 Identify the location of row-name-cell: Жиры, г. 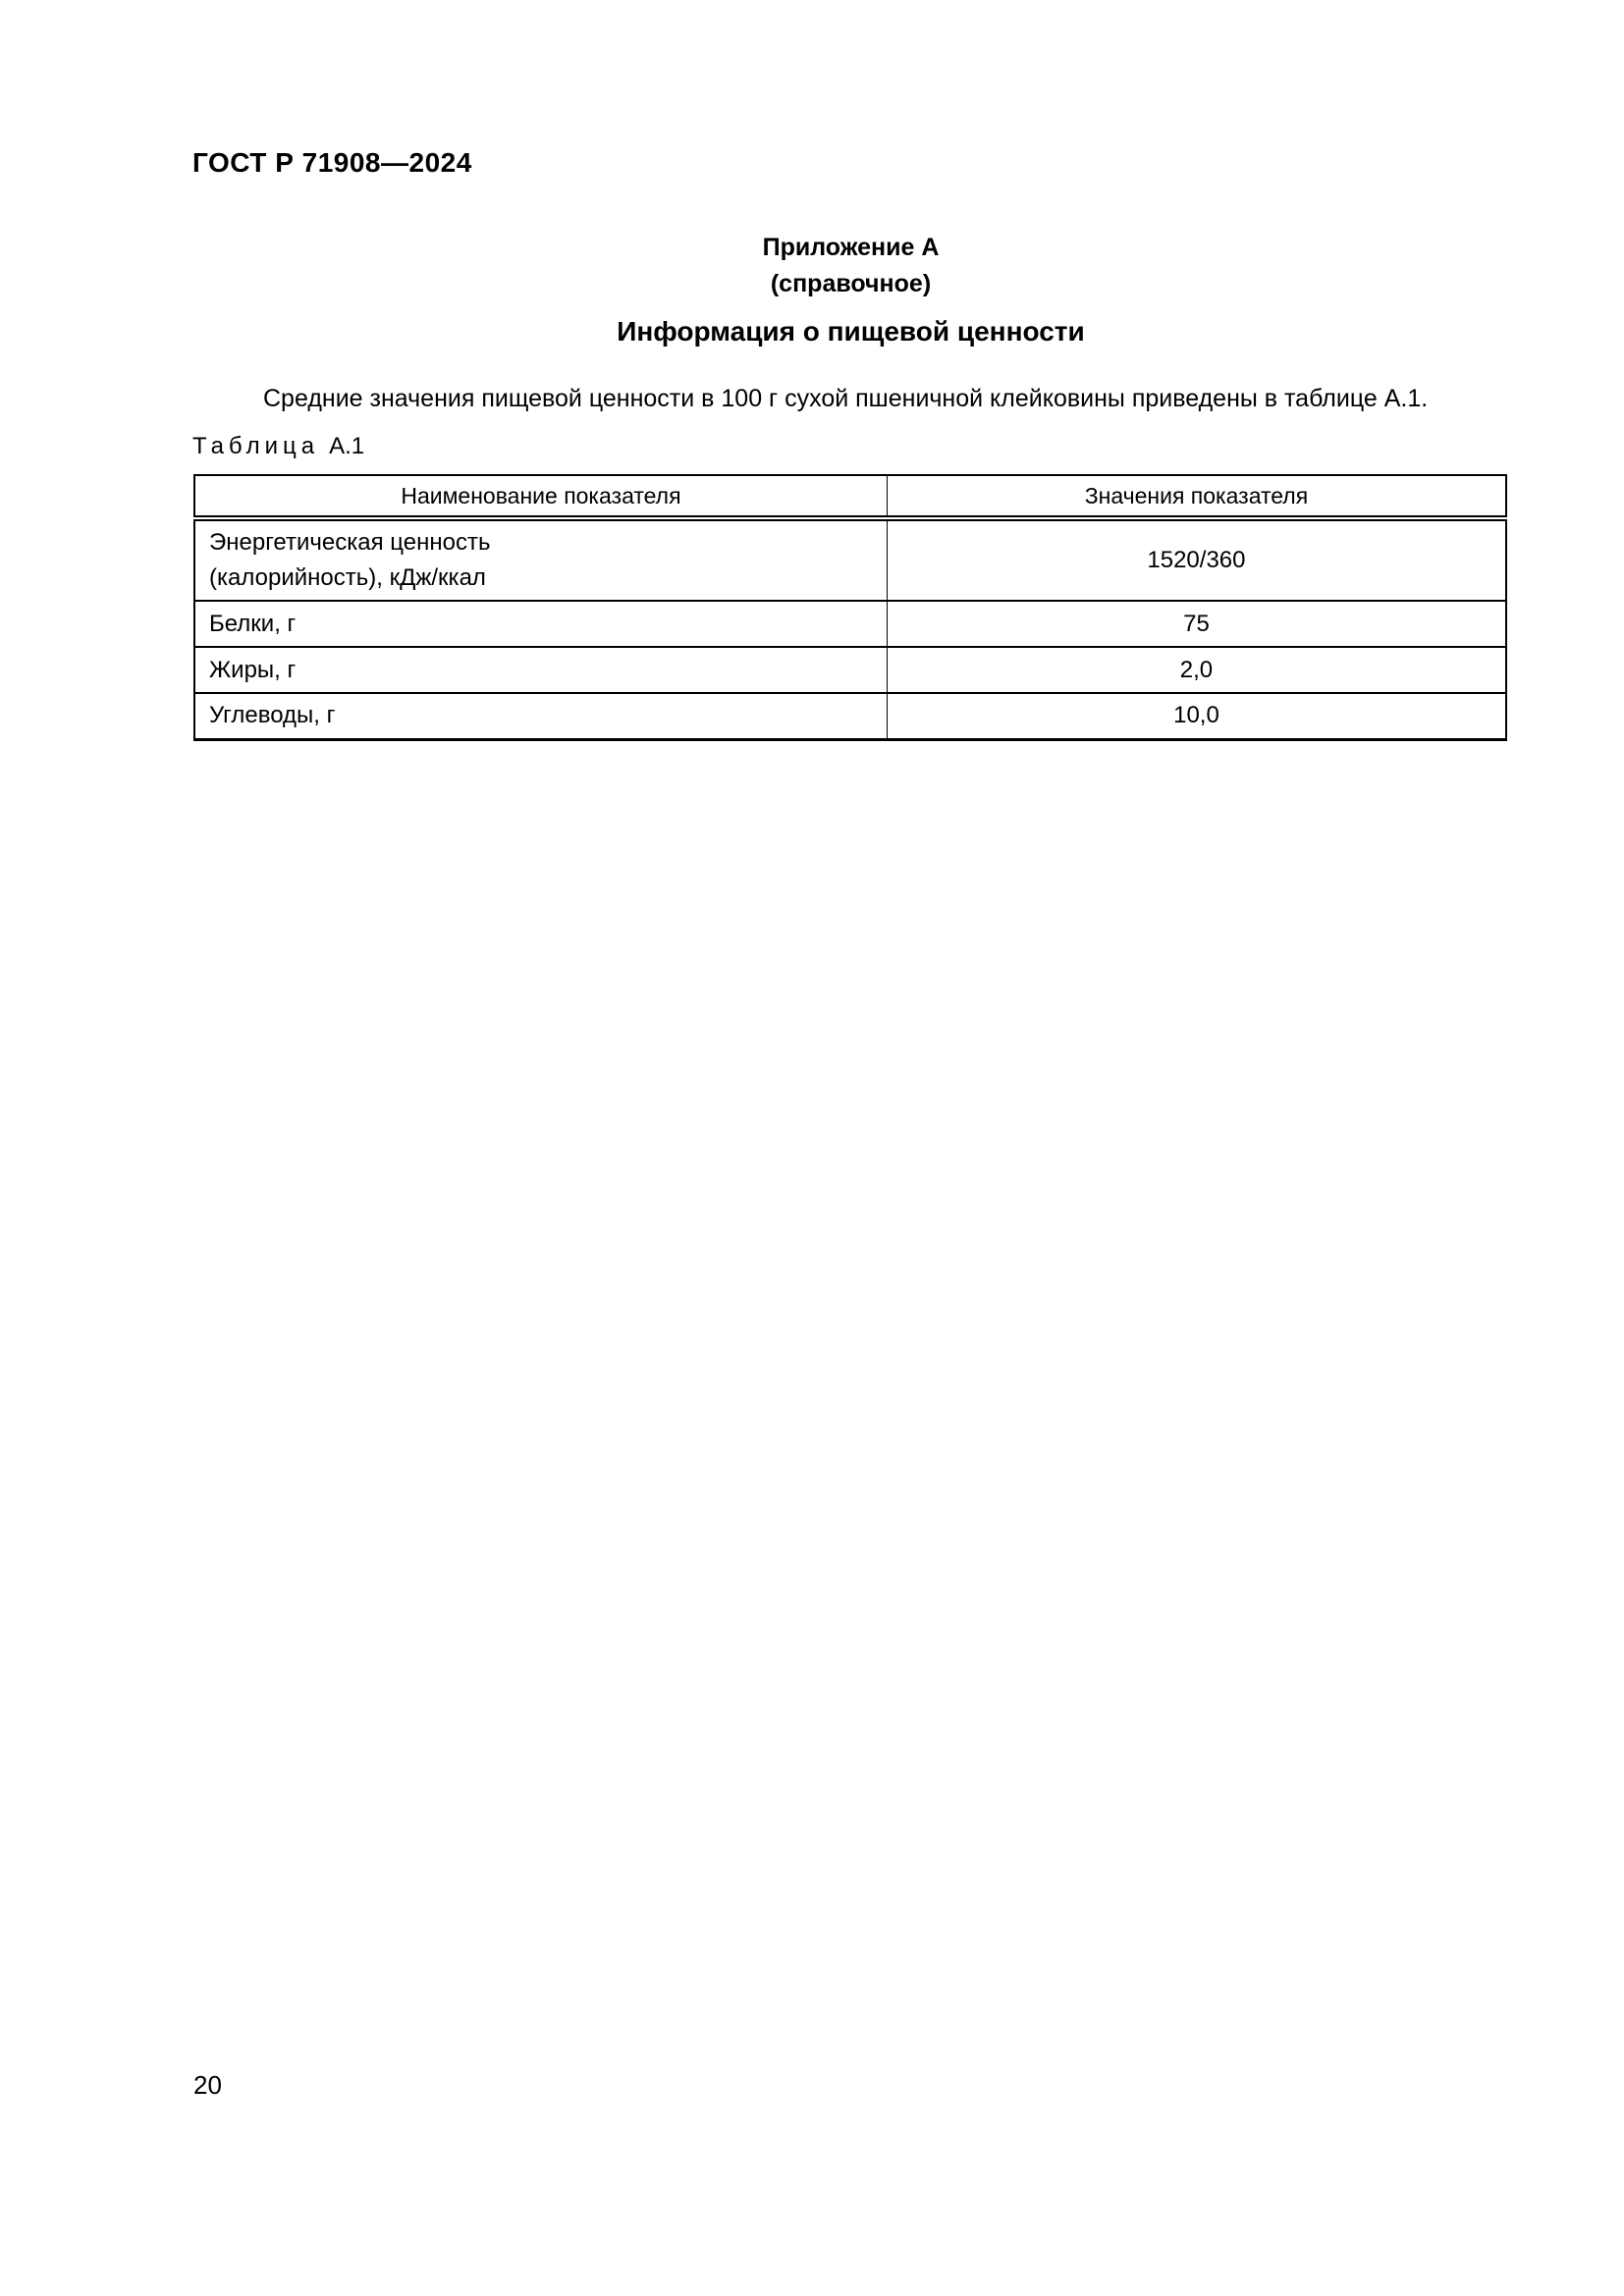
(541, 669).